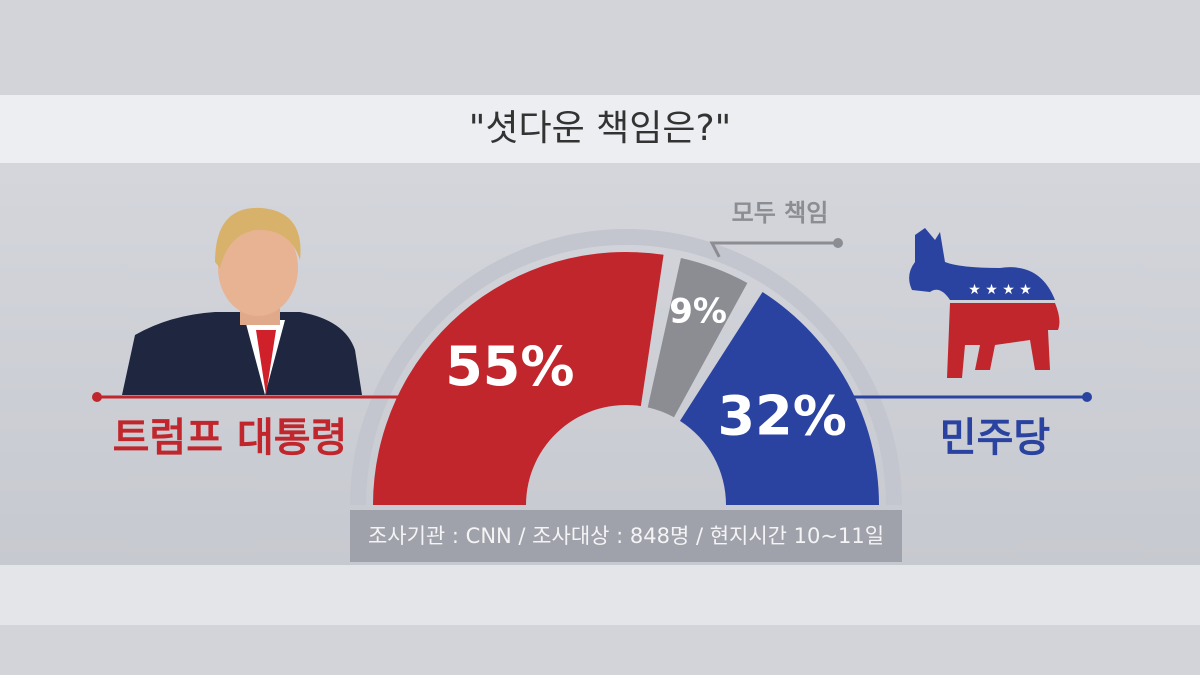  Describe the element at coordinates (230, 438) in the screenshot. I see `category-label: 트럼프 대통령` at that location.